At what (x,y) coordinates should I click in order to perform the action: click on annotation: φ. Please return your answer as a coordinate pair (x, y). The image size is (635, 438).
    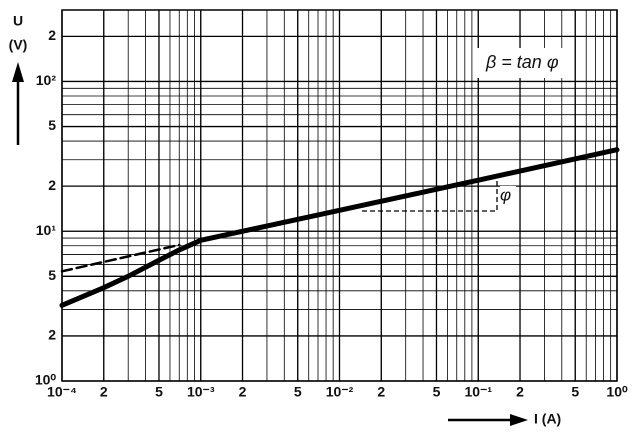
    Looking at the image, I should click on (505, 194).